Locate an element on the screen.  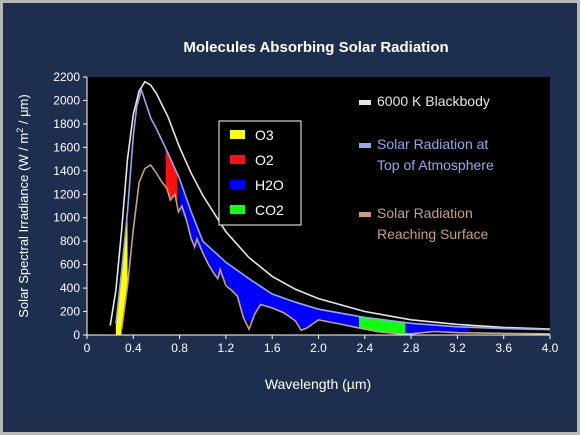
absorption-band-co2 is located at coordinates (382, 325).